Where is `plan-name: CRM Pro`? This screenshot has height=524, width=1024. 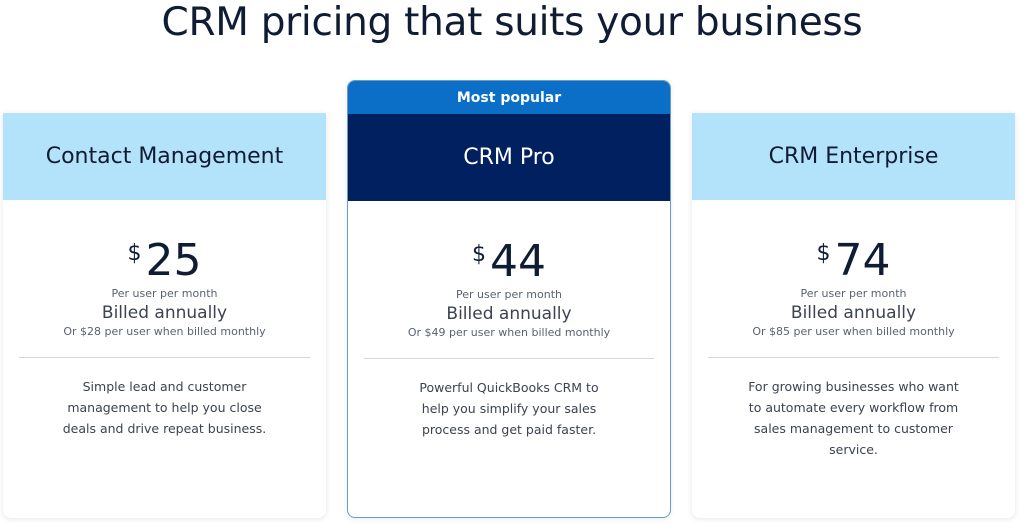
plan-name: CRM Pro is located at coordinates (509, 157).